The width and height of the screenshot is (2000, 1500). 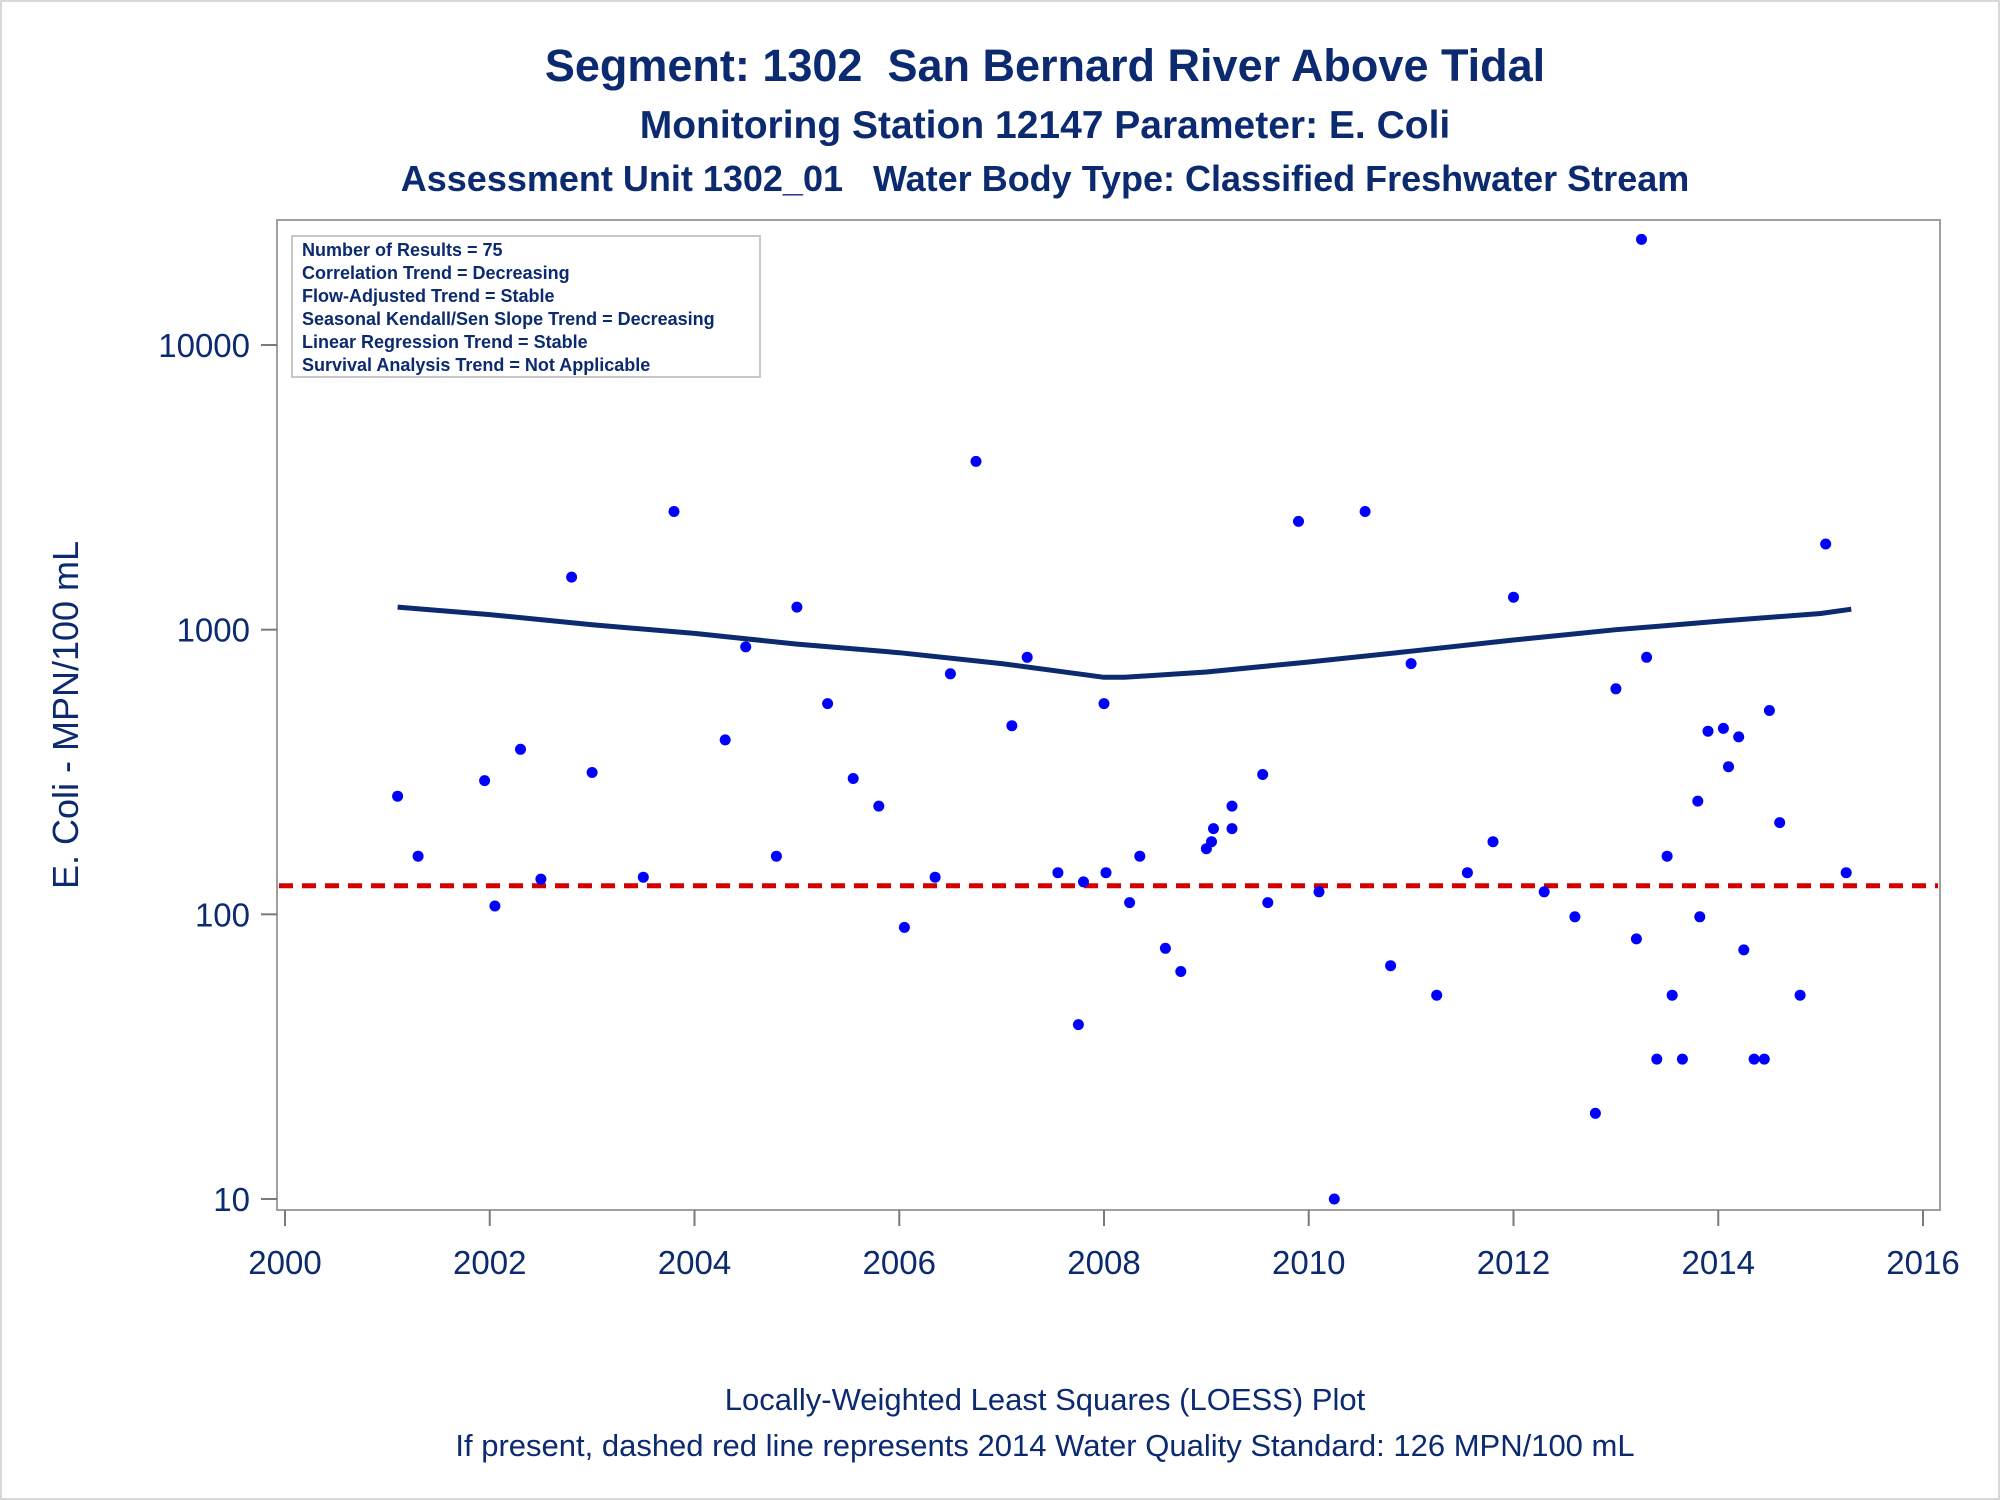 What do you see at coordinates (65, 715) in the screenshot?
I see `y-axis-label: E. Coli - MPN/100 mL` at bounding box center [65, 715].